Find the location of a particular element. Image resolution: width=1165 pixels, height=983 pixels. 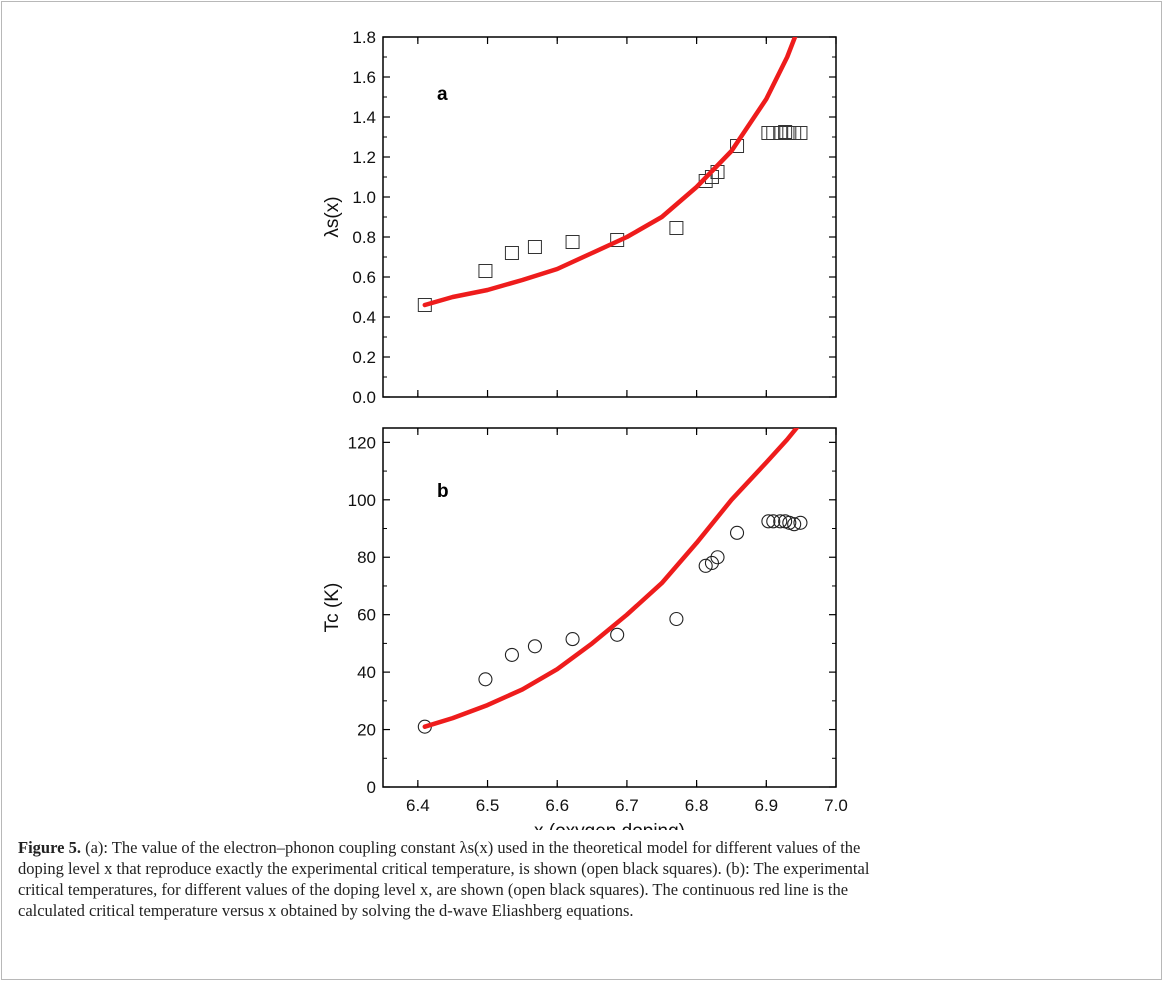

y-tick-label: 0.8 is located at coordinates (364, 237).